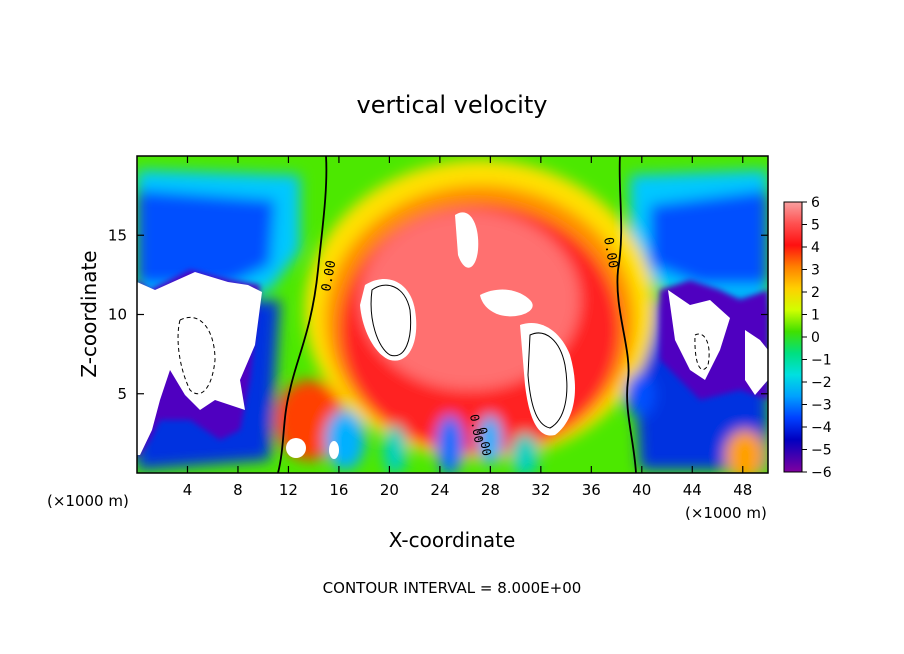 The height and width of the screenshot is (654, 904). I want to click on y-tick-label: 10, so click(117, 315).